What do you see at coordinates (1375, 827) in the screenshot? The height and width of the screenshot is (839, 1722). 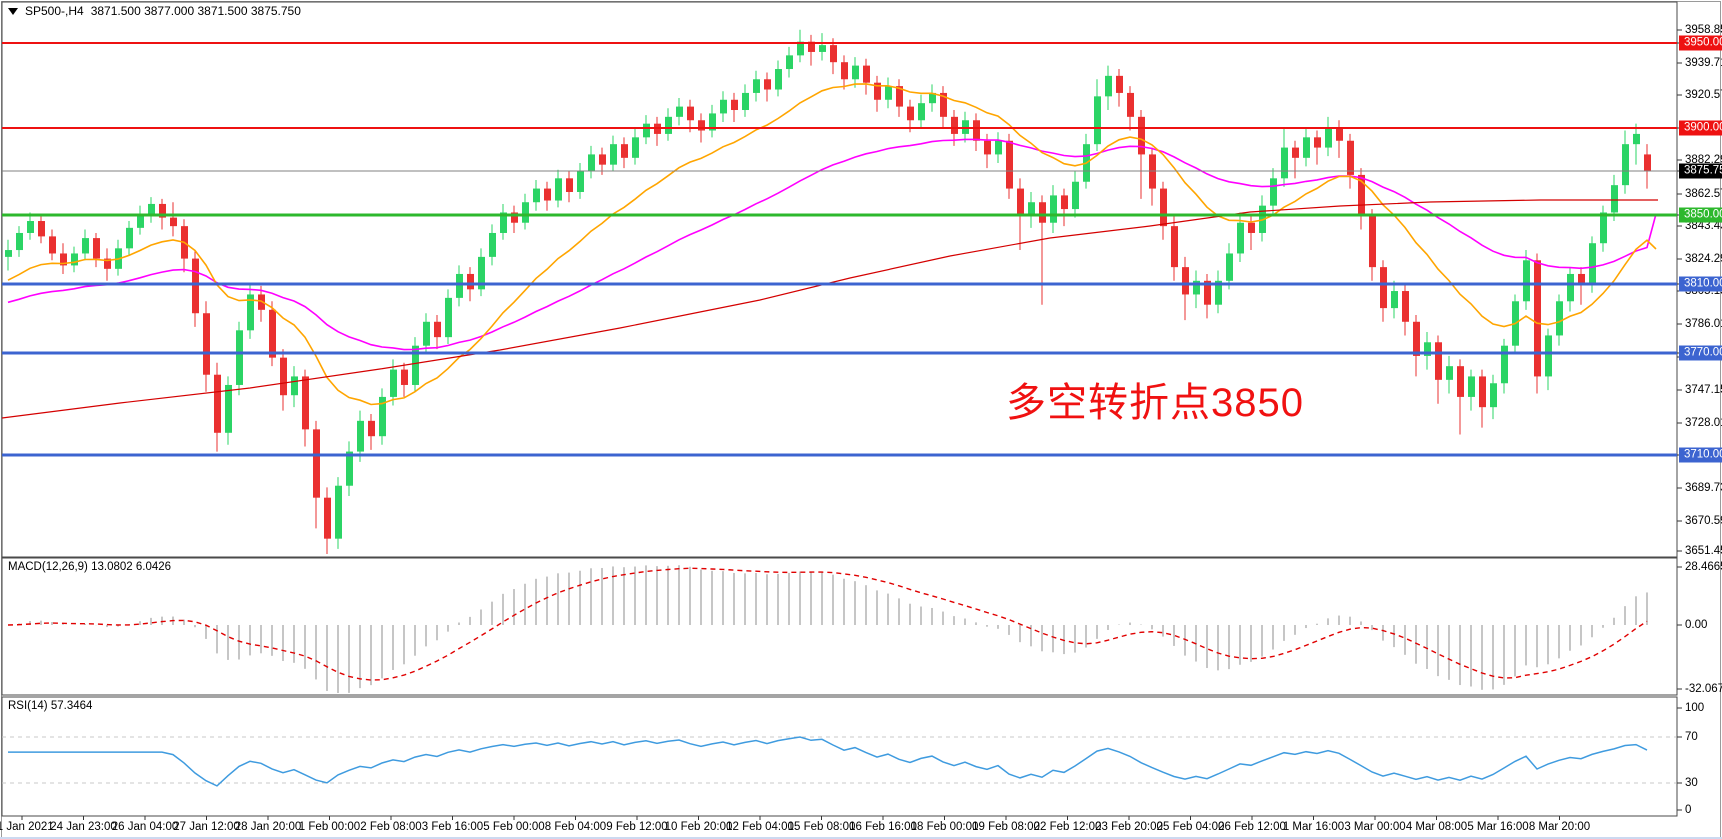 I see `time-label: 3 Mar 00:00` at bounding box center [1375, 827].